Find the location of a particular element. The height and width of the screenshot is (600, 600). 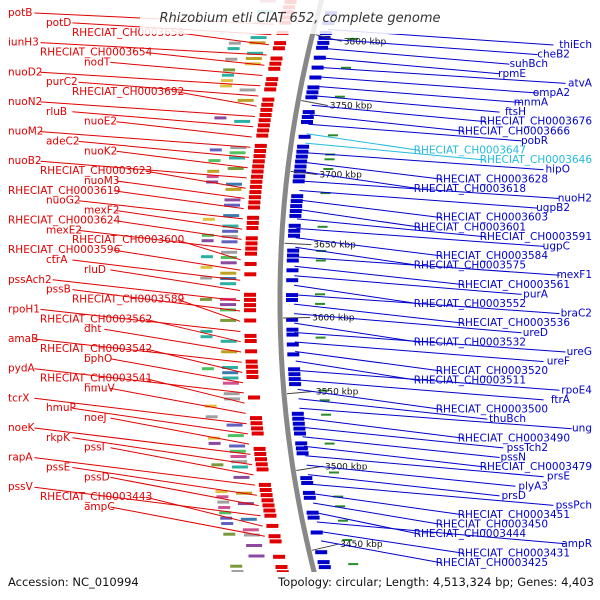

gene-label-right: ureF is located at coordinates (558, 362).